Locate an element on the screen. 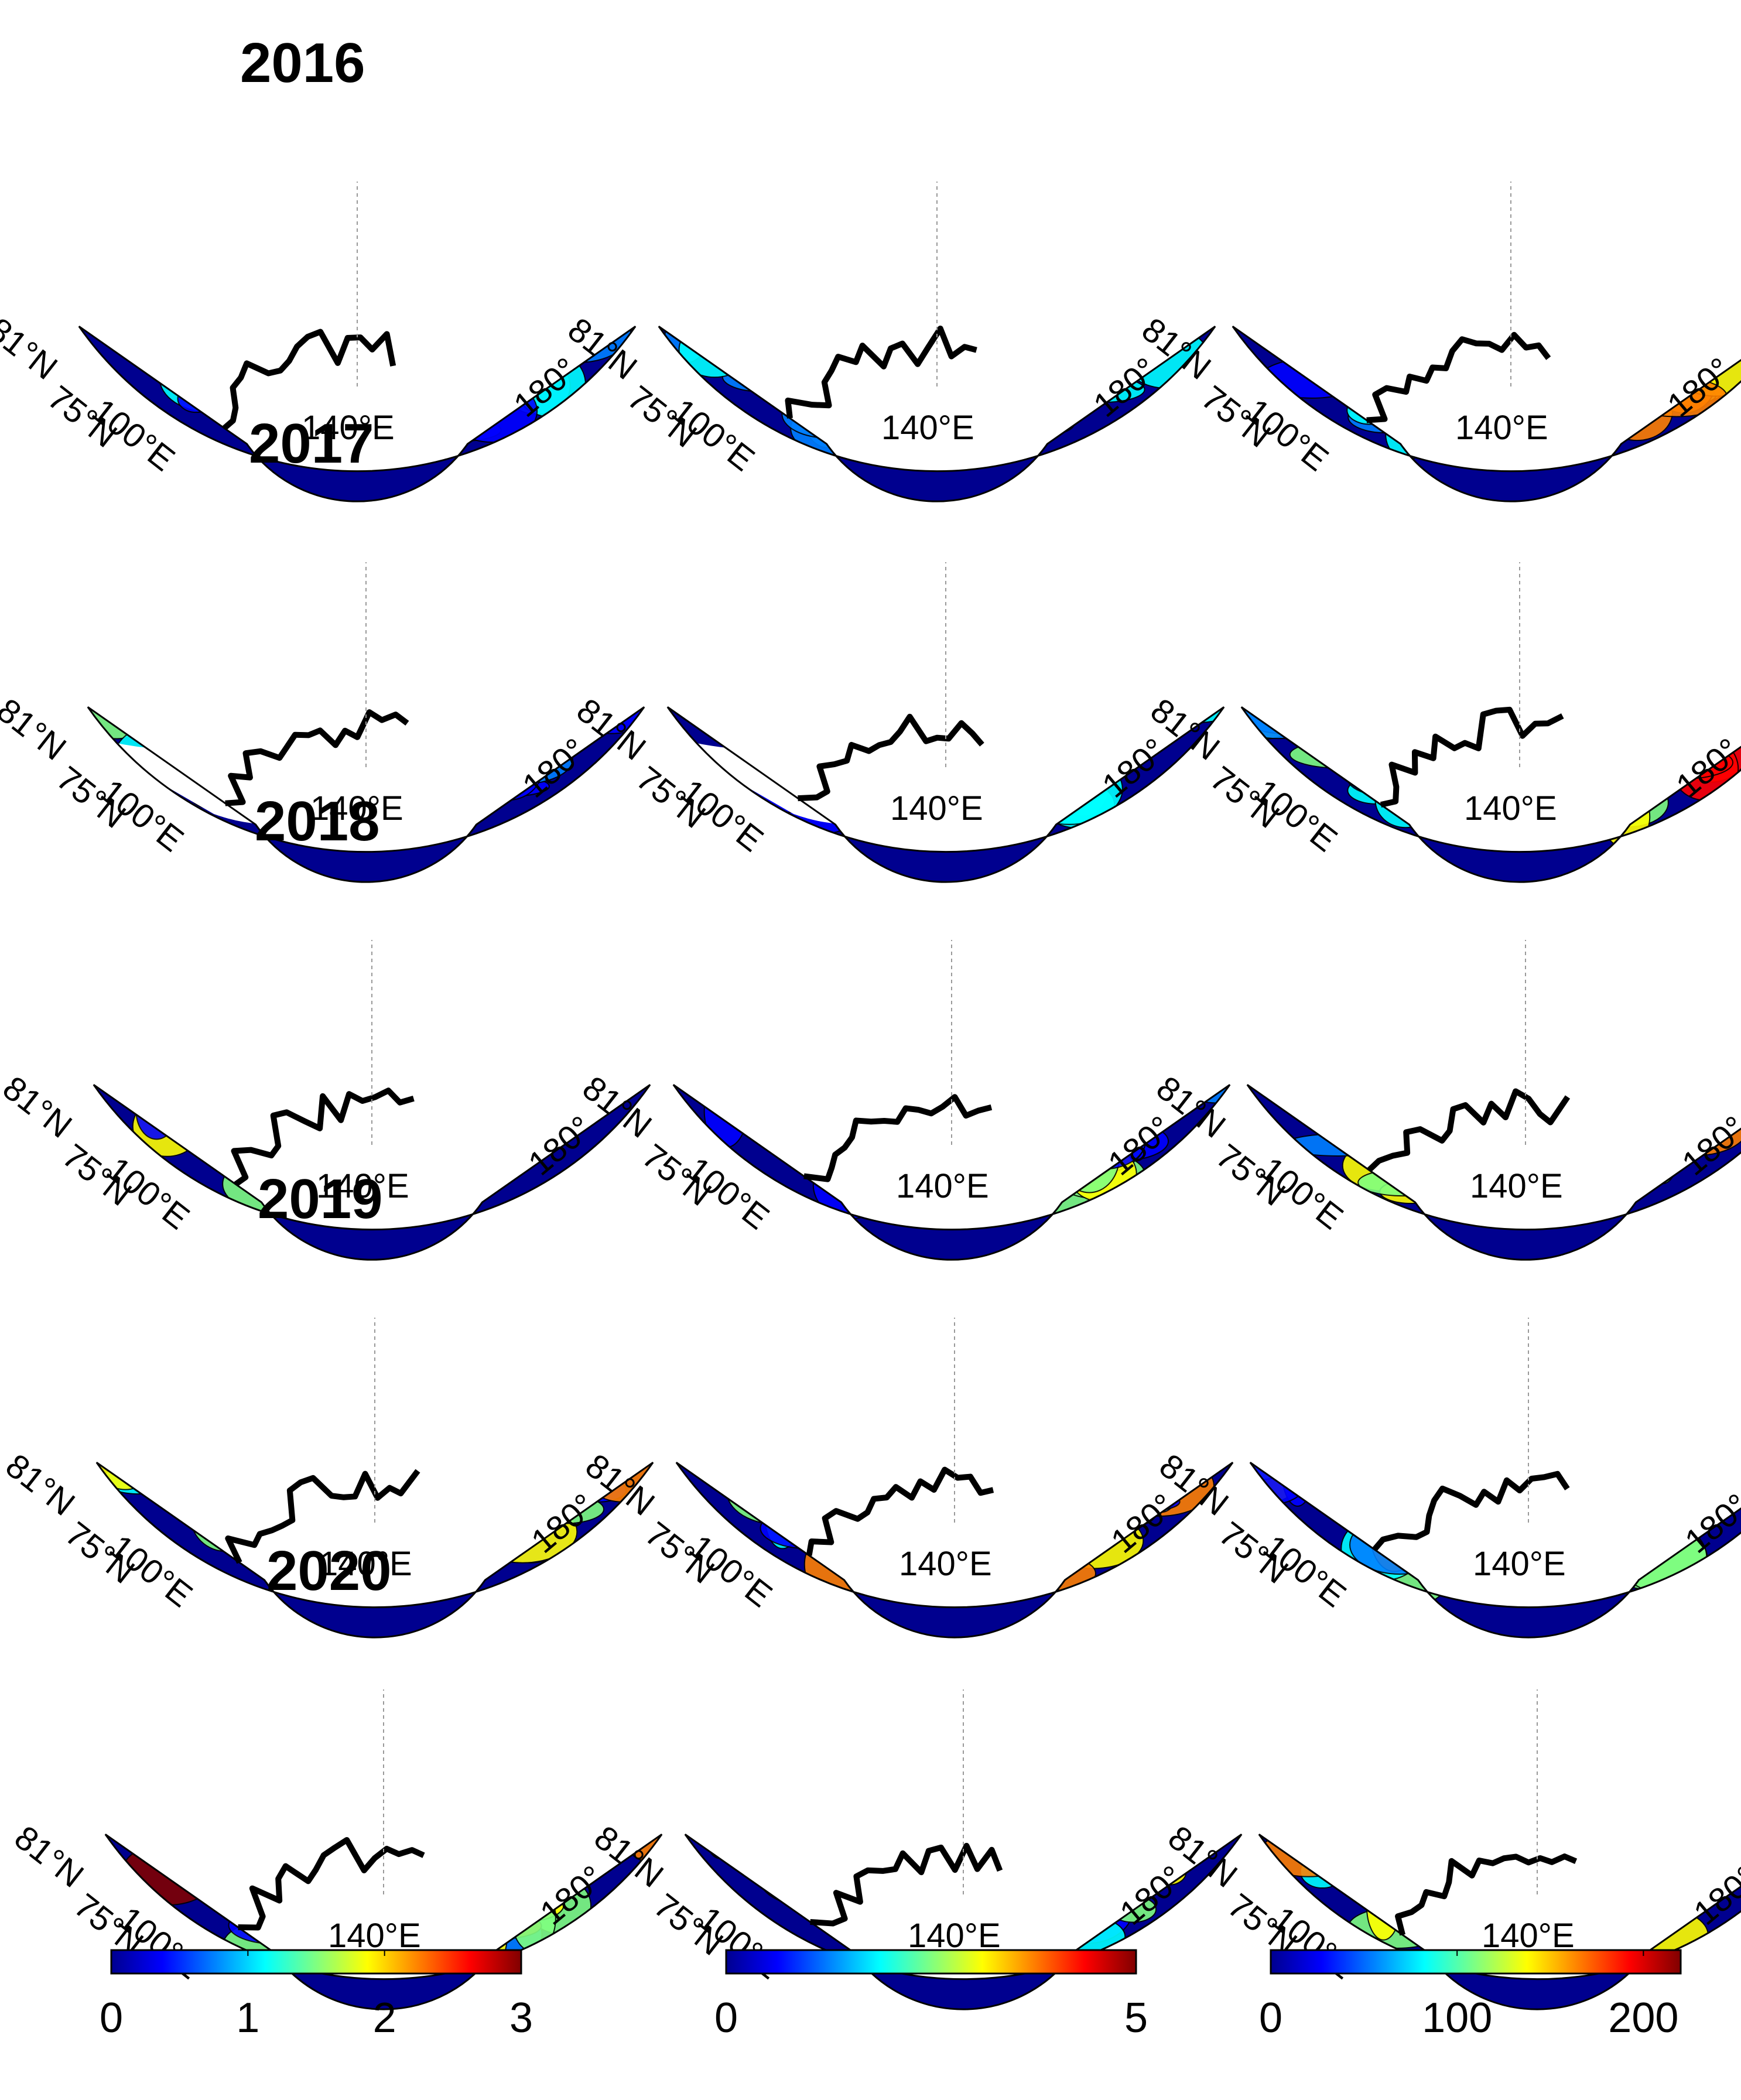 Image resolution: width=1741 pixels, height=2100 pixels. colorbar-col3: 0 100 200 is located at coordinates (1470, 1995).